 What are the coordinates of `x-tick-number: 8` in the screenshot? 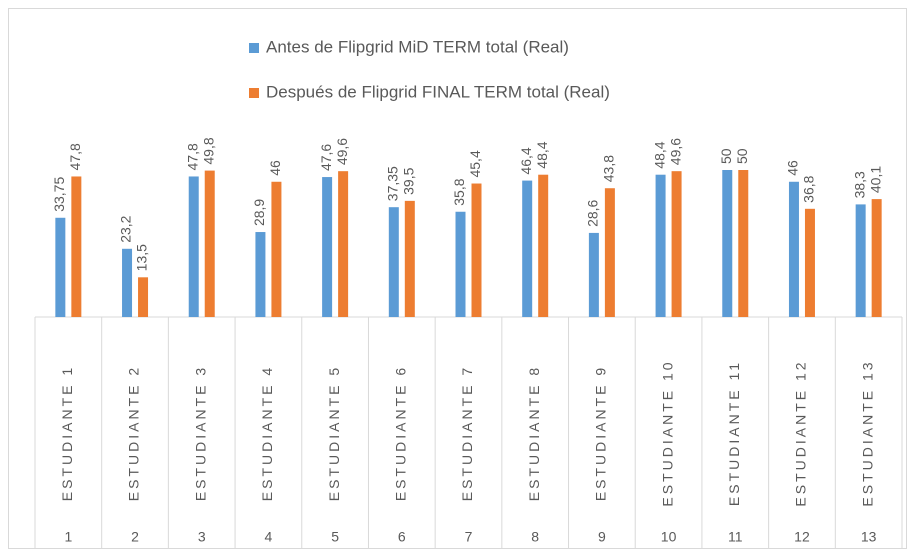 It's located at (535, 537).